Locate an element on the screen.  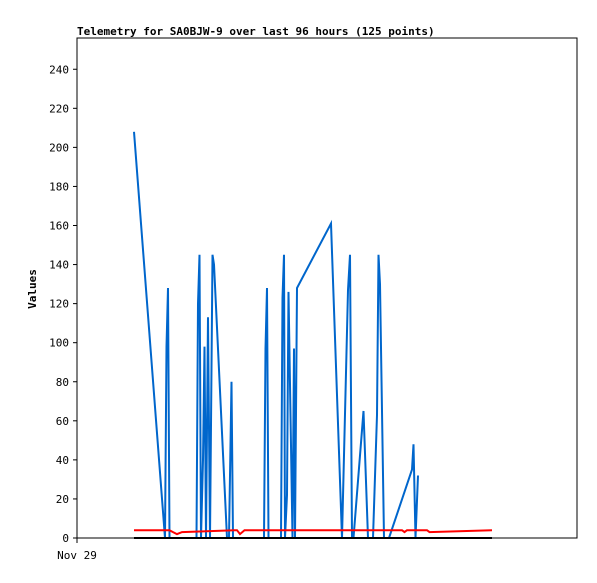
y-tick-label: 200 is located at coordinates (59, 147).